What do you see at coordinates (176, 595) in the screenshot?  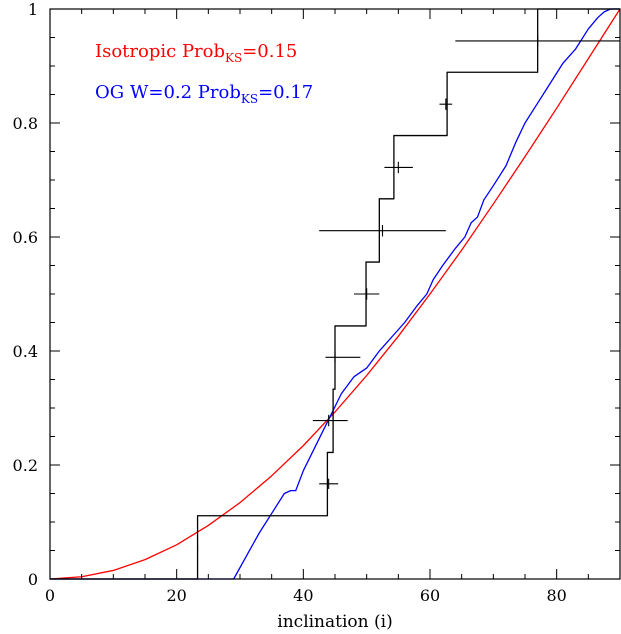 I see `x-tick-label: 20` at bounding box center [176, 595].